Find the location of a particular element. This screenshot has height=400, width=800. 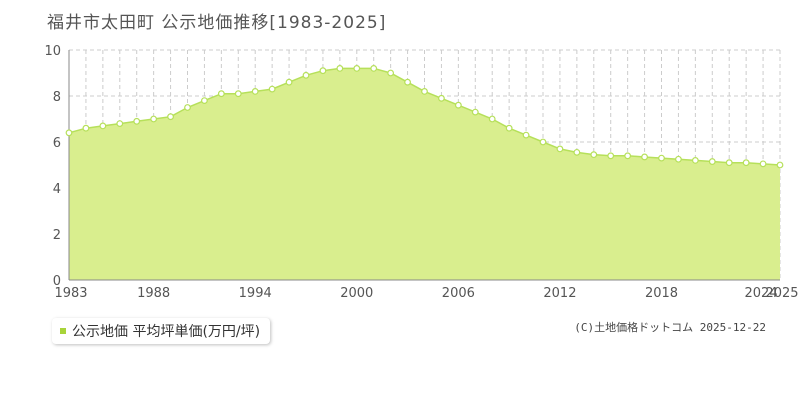

y-tick-label: 8 is located at coordinates (57, 97).